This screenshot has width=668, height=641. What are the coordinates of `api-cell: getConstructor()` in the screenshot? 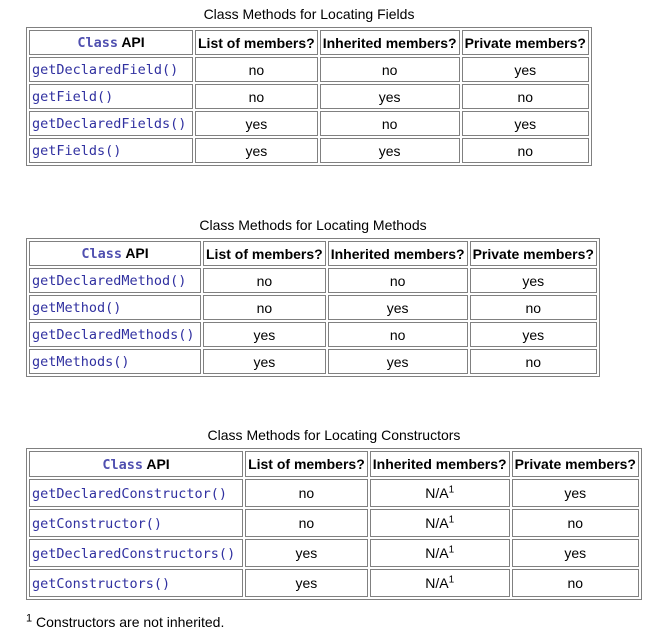 It's located at (136, 523).